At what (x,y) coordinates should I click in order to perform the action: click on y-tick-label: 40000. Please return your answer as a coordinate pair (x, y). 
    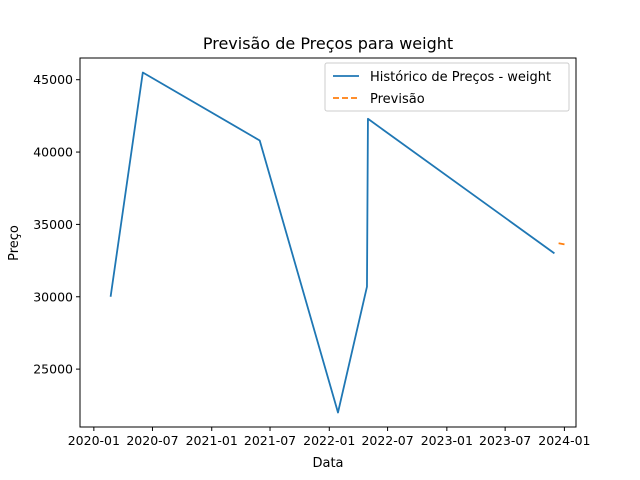
    Looking at the image, I should click on (53, 152).